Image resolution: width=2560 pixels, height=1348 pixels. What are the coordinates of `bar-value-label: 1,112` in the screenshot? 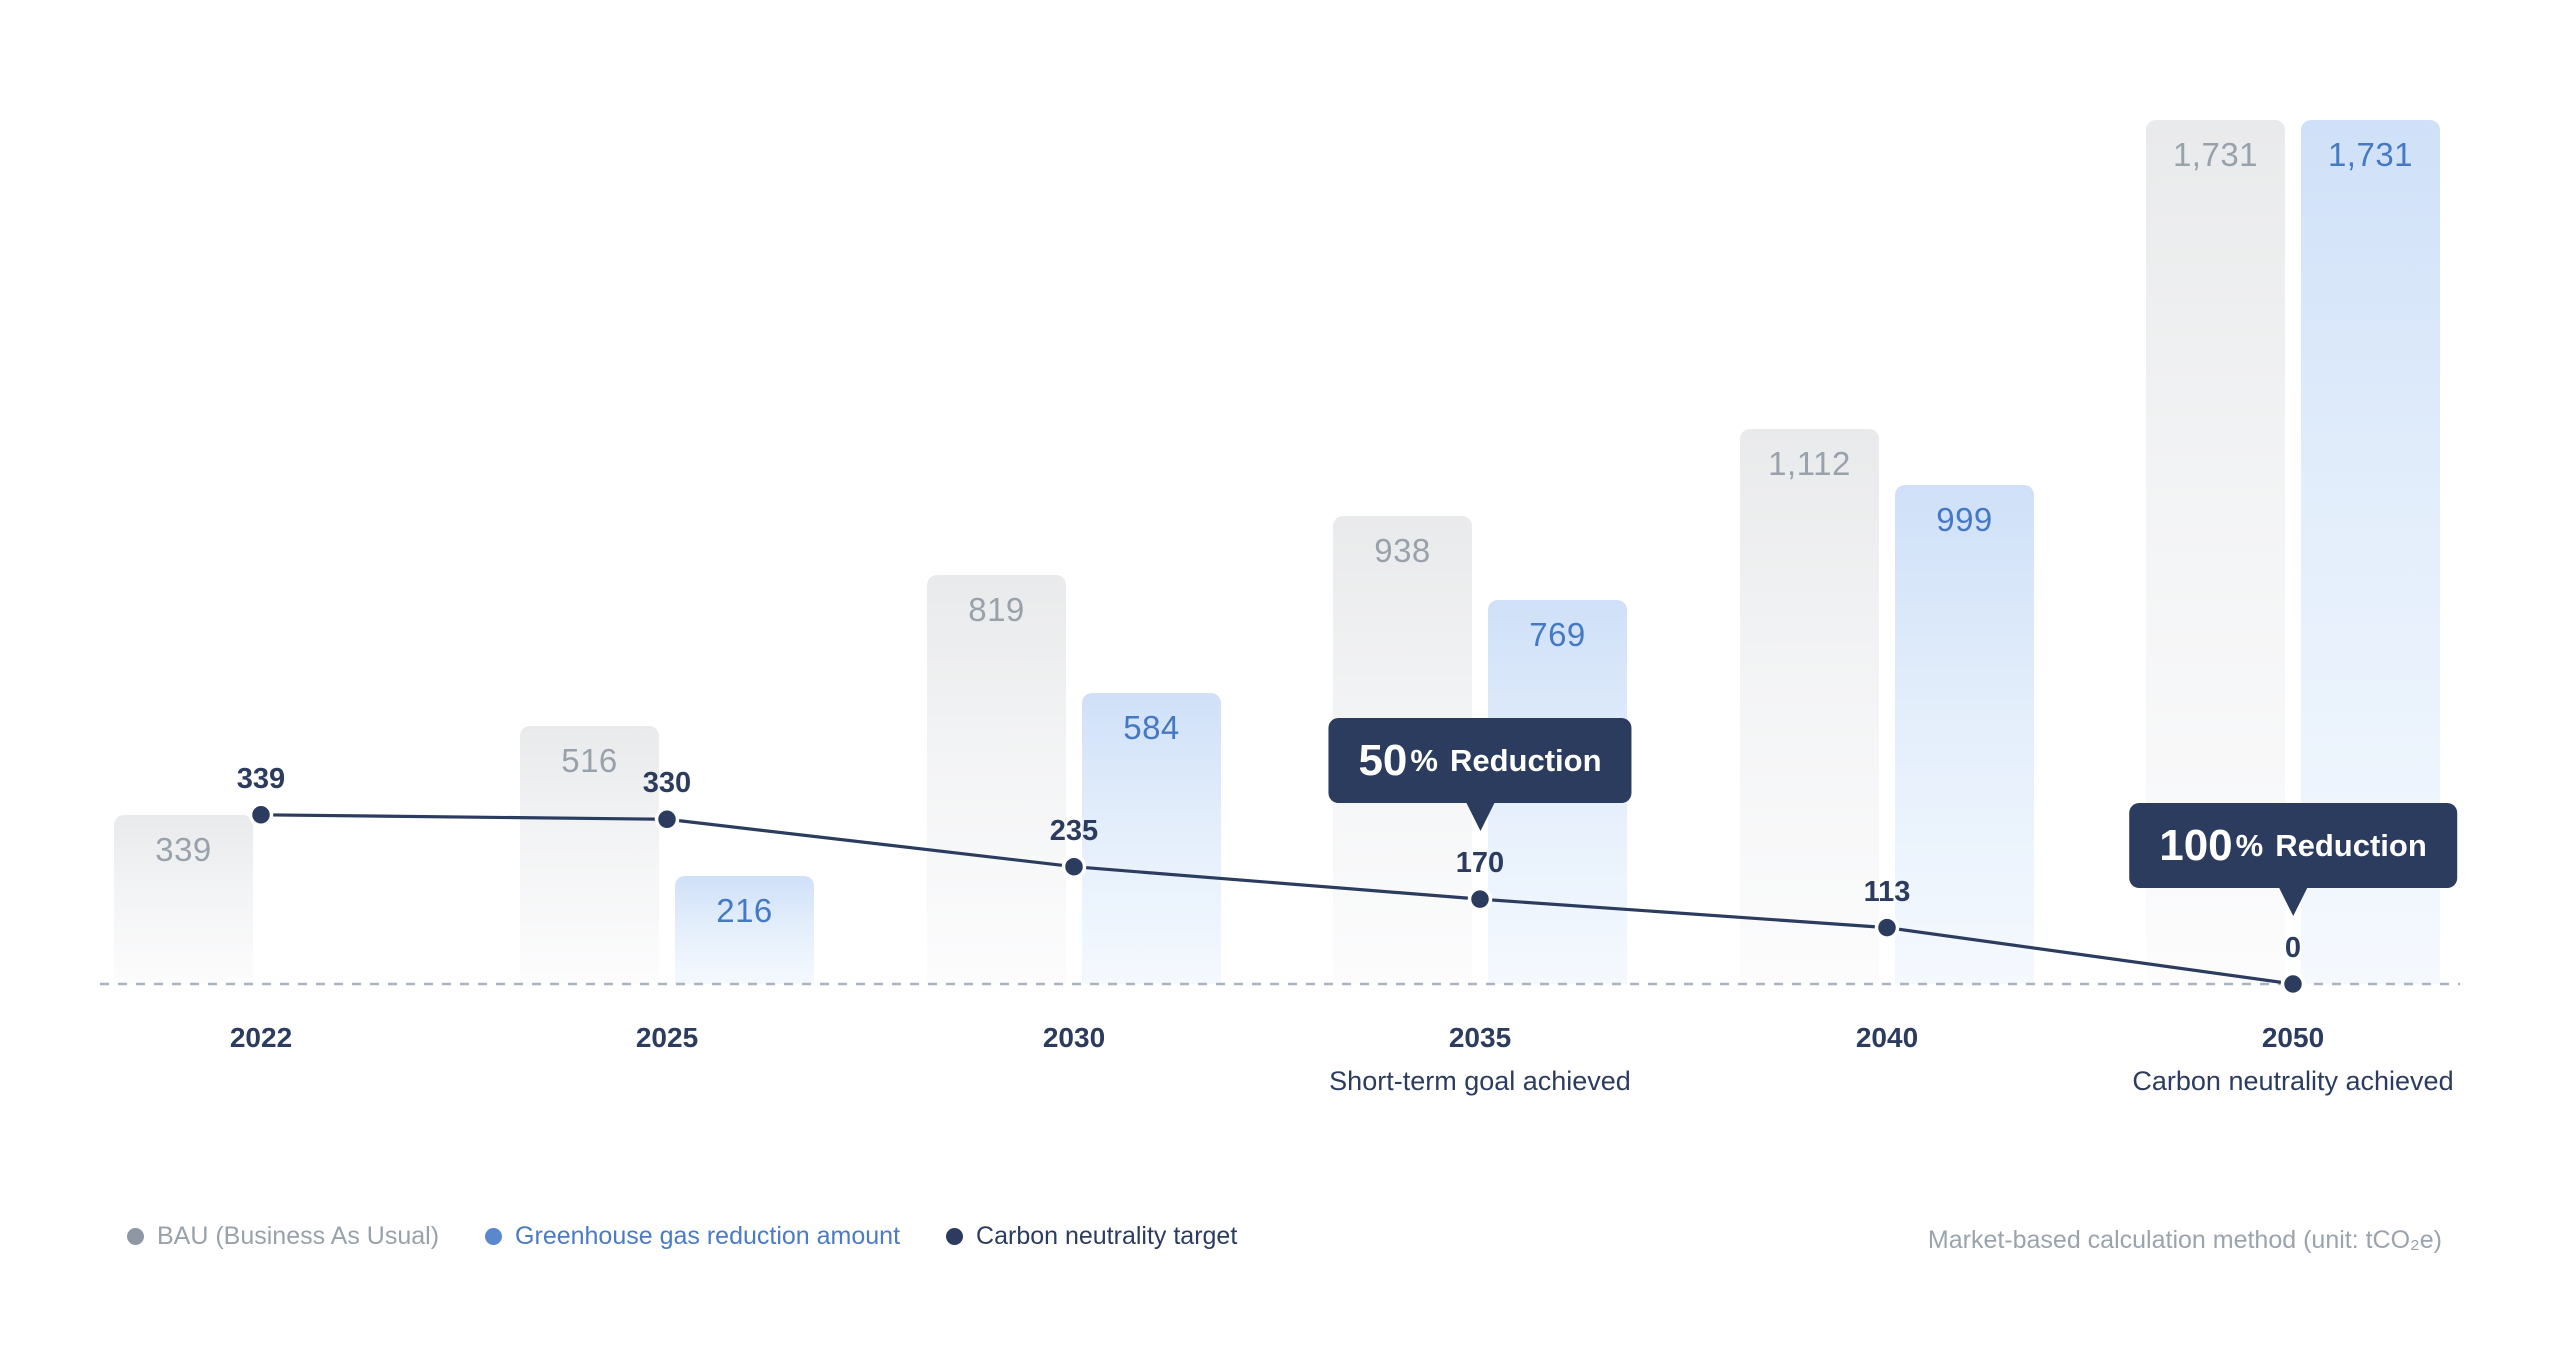 It's located at (1809, 463).